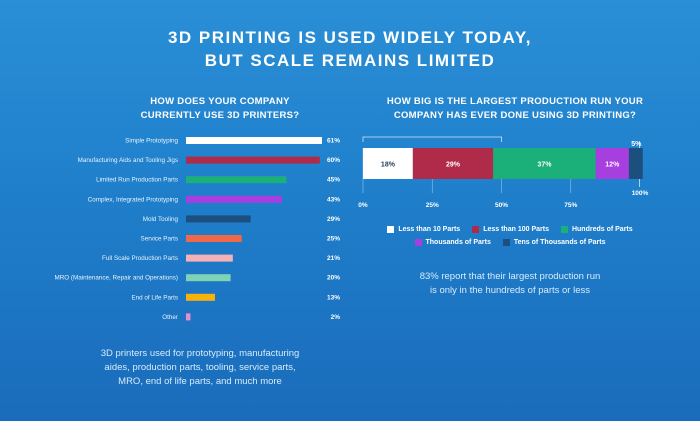  I want to click on legend-label: Thousands of Parts, so click(458, 242).